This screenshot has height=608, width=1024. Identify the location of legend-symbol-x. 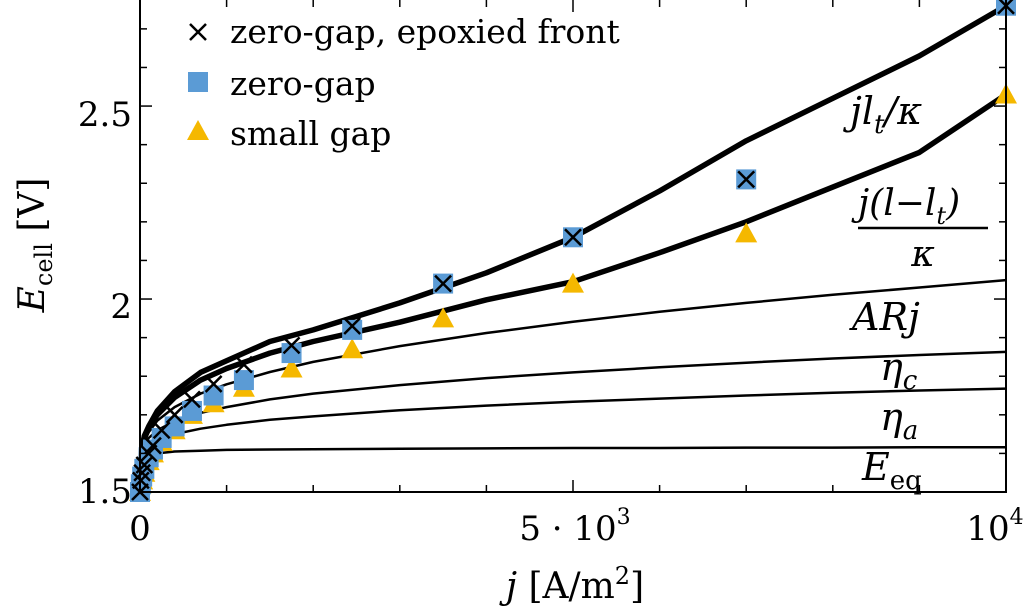
(198, 32).